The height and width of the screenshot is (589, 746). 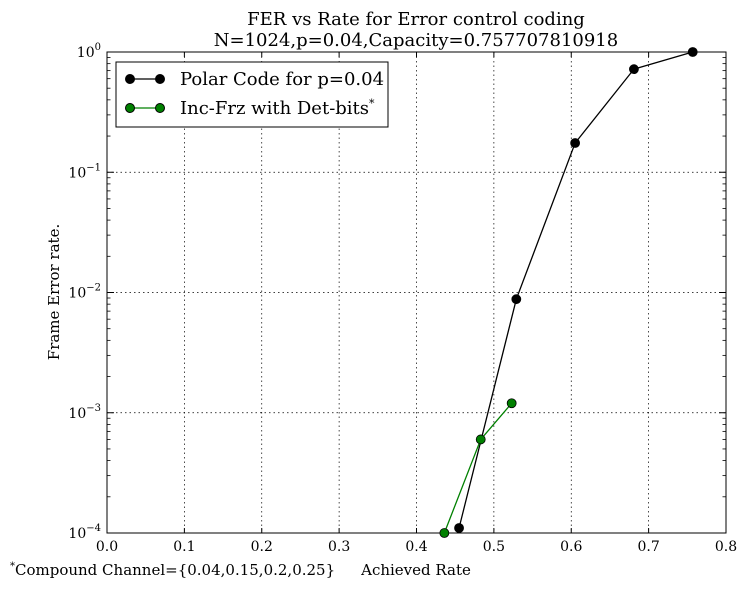 What do you see at coordinates (726, 547) in the screenshot?
I see `x-tick-label: 0.8` at bounding box center [726, 547].